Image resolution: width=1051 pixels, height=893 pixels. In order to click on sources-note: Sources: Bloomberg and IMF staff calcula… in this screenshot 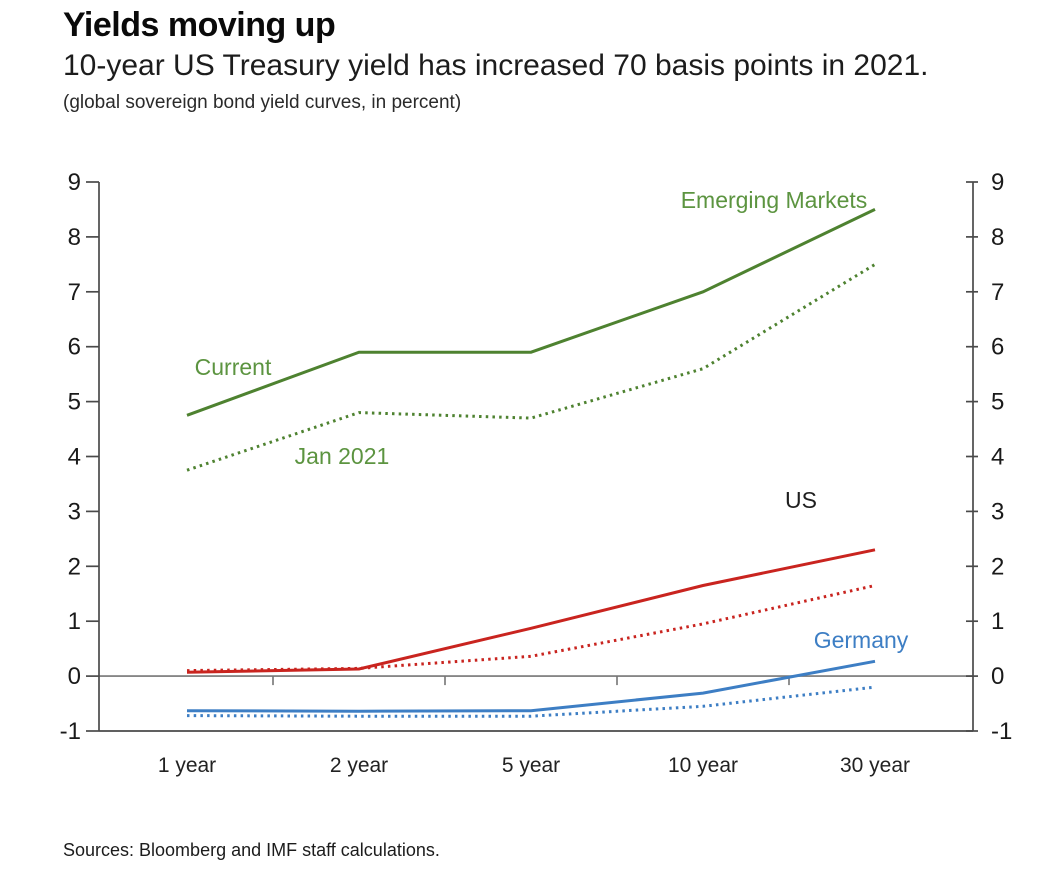, I will do `click(251, 850)`.